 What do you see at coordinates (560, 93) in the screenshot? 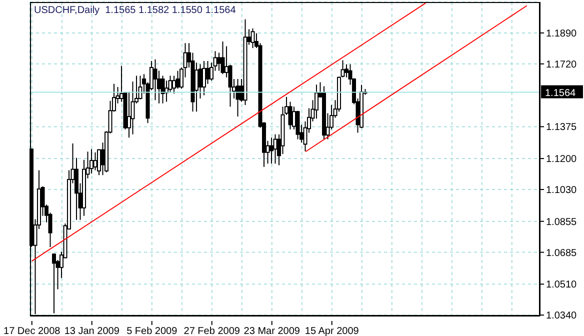
I see `ref-line-label: 1.1564` at bounding box center [560, 93].